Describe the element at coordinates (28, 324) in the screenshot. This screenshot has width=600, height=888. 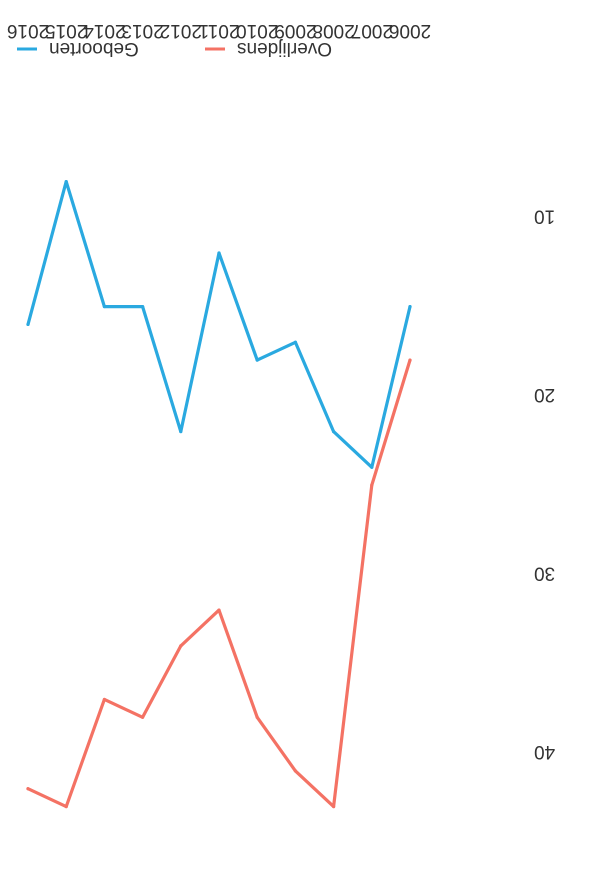
I see `data-point-geboorten-2016` at that location.